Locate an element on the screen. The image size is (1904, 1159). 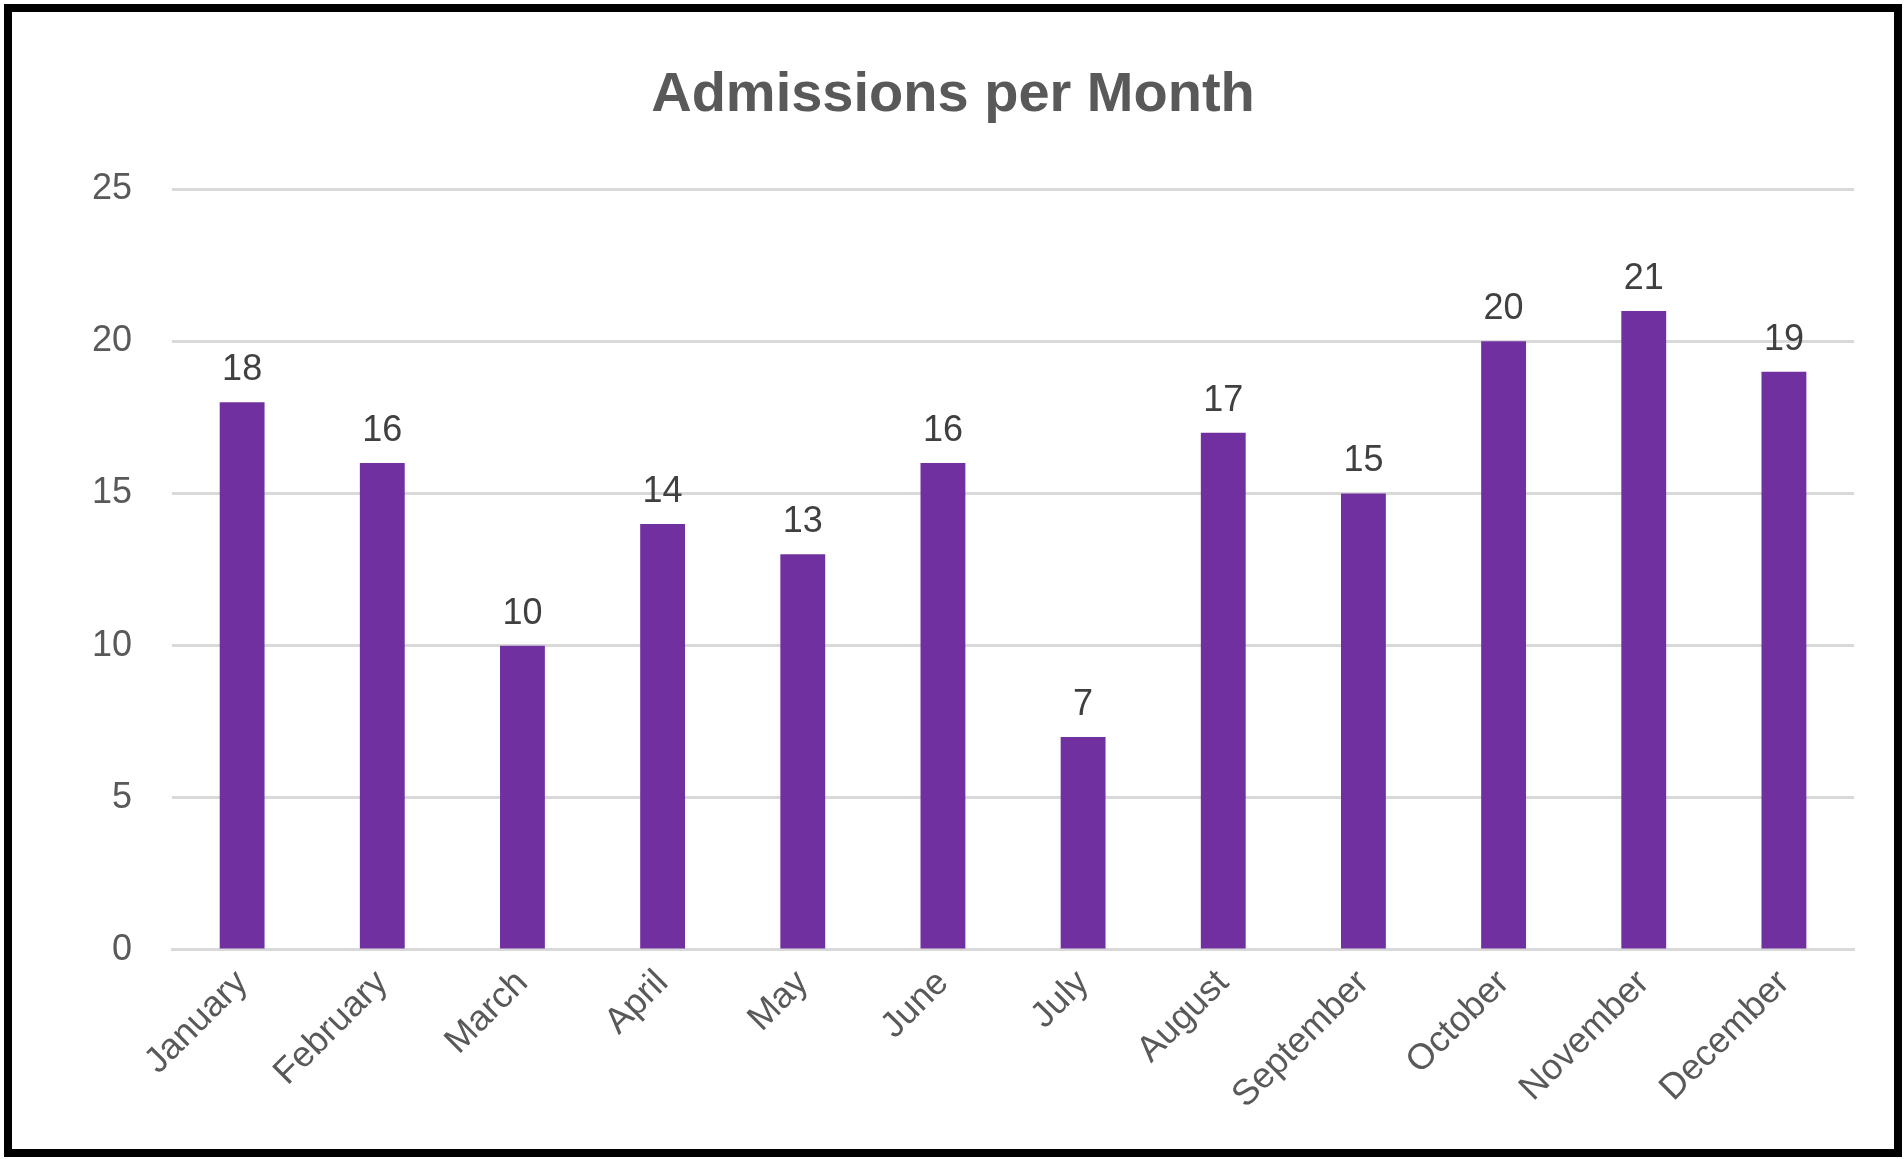
y-tick-label: 25 is located at coordinates (112, 187).